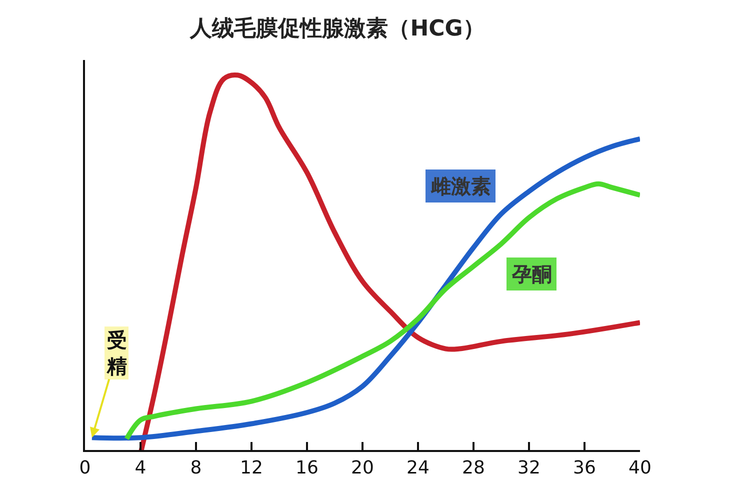 Image resolution: width=750 pixels, height=500 pixels. Describe the element at coordinates (85, 468) in the screenshot. I see `x-tick-label: 0` at that location.